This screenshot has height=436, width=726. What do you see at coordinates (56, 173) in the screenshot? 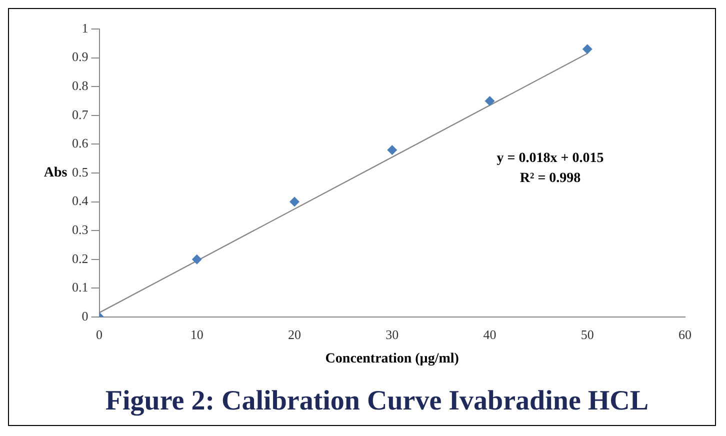
I see `y-axis-title: Abs` at bounding box center [56, 173].